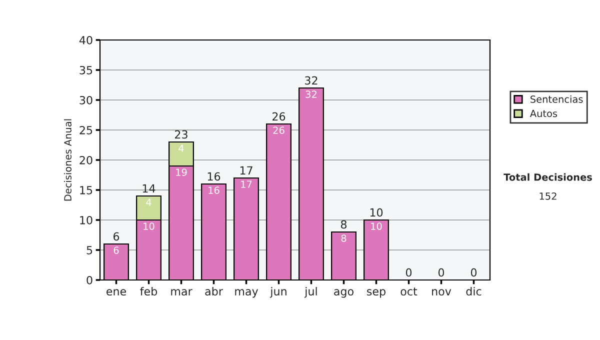  Describe the element at coordinates (89, 250) in the screenshot. I see `y-tick-label: 5` at that location.